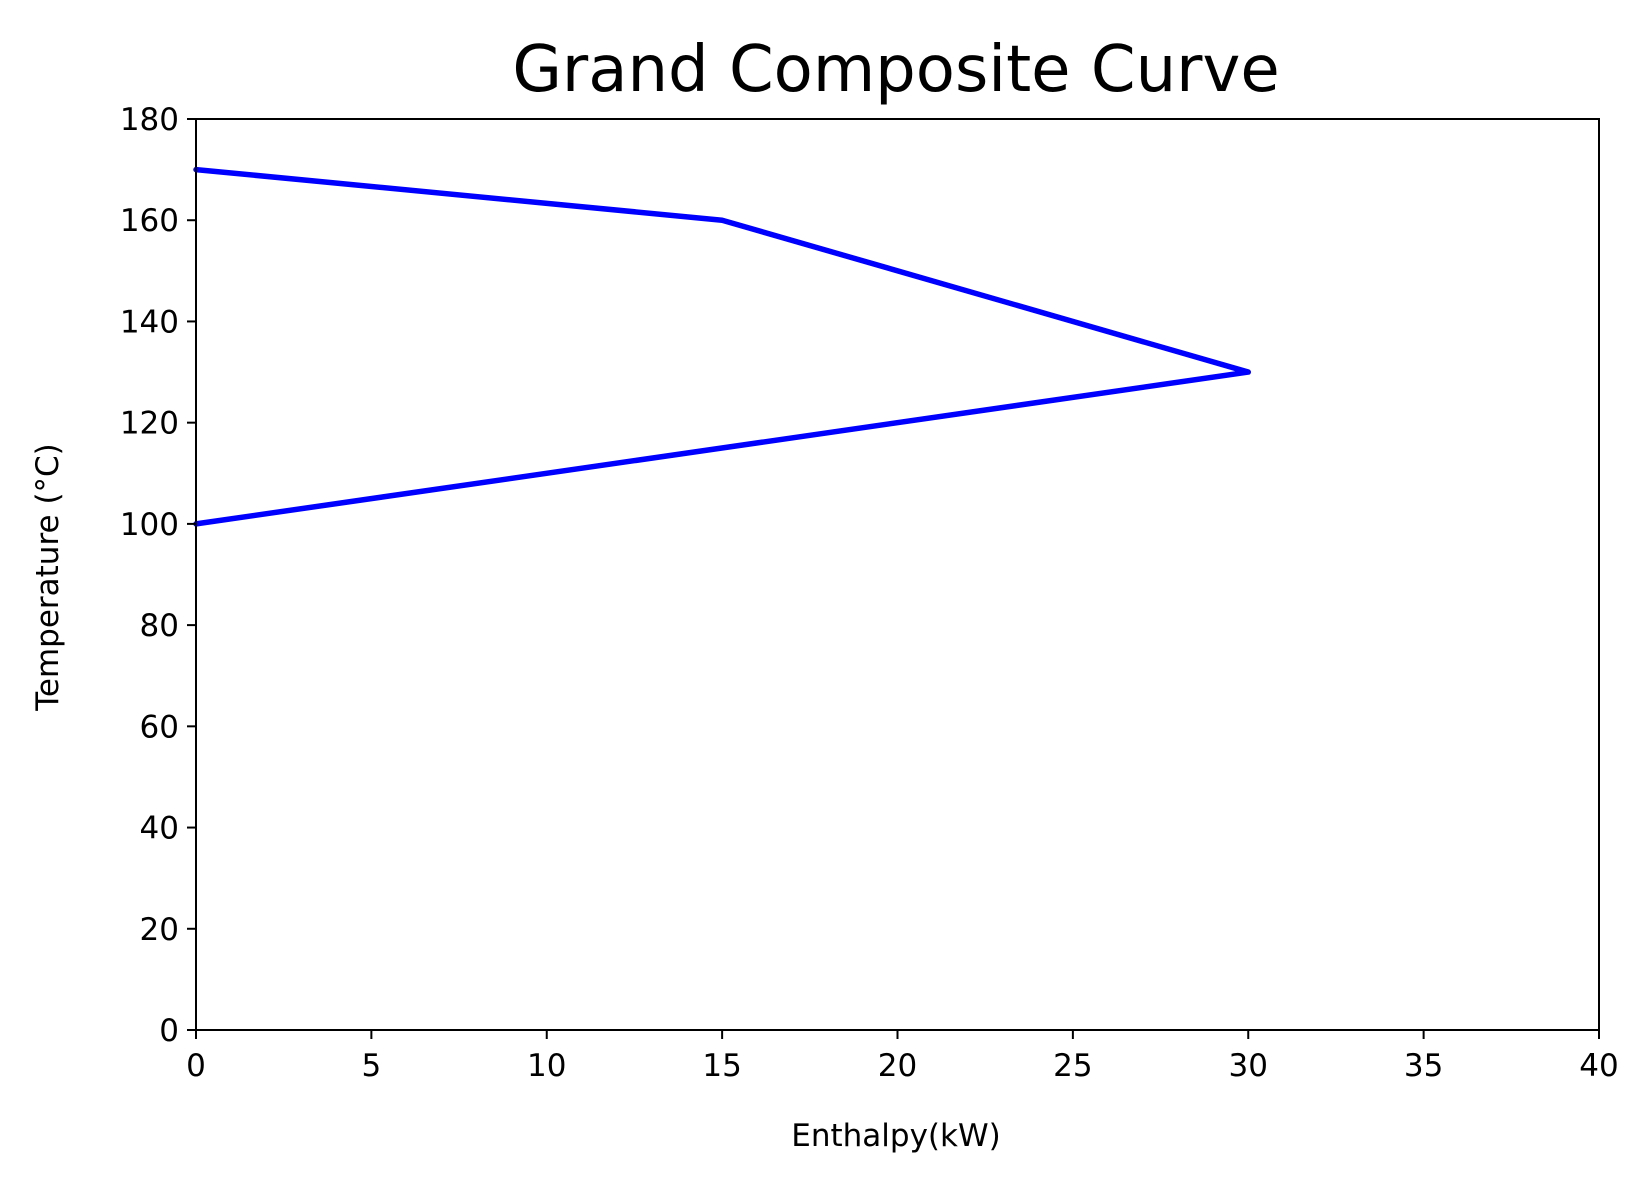  I want to click on y-axis-label: Temperature (°C), so click(48, 577).